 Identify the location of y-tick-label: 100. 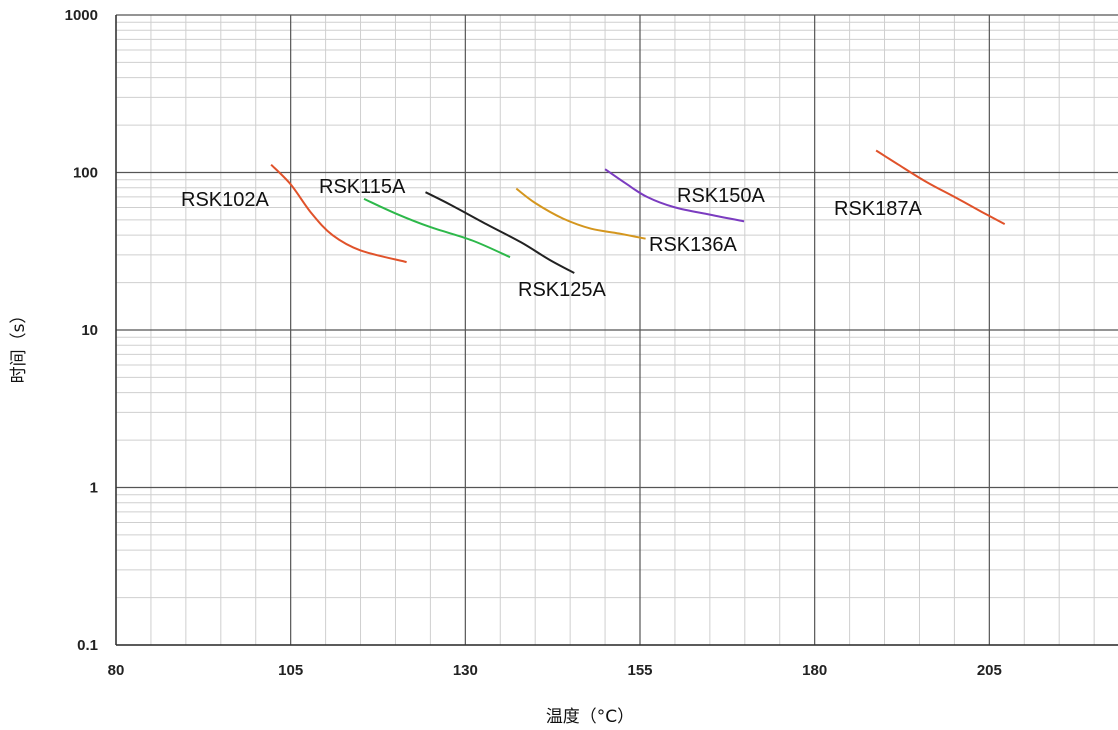
(85, 173).